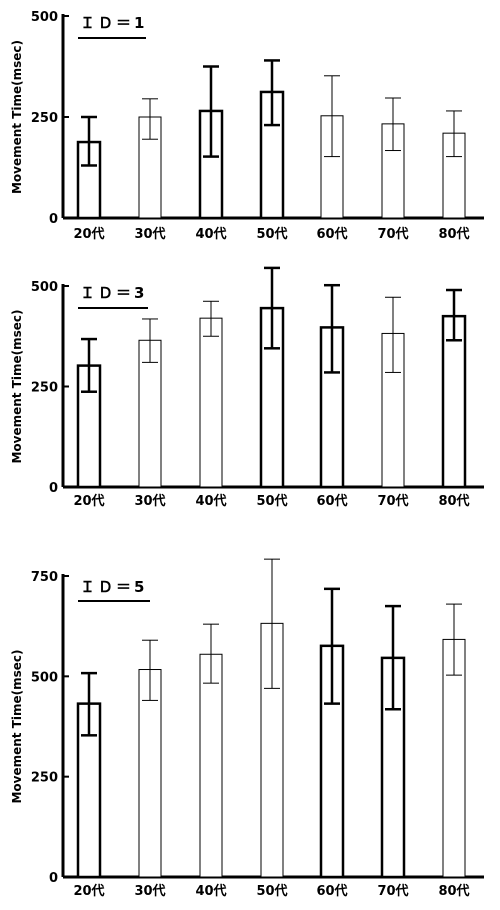 This screenshot has width=500, height=910. What do you see at coordinates (113, 587) in the screenshot?
I see `panel-title: ＩＤ＝5` at bounding box center [113, 587].